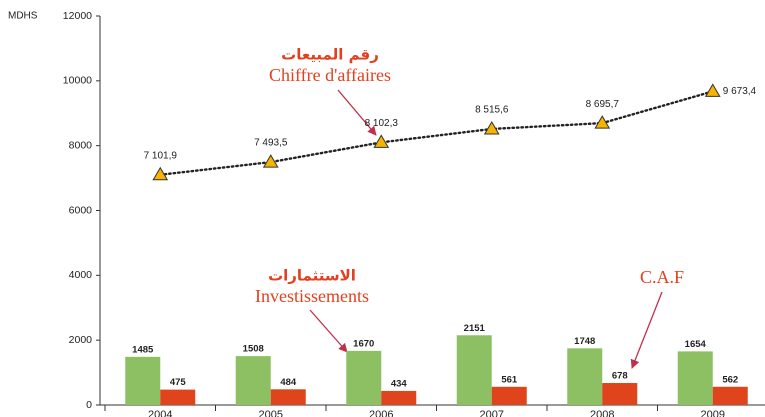 The height and width of the screenshot is (417, 765). What do you see at coordinates (399, 383) in the screenshot?
I see `bar-label: 434` at bounding box center [399, 383].